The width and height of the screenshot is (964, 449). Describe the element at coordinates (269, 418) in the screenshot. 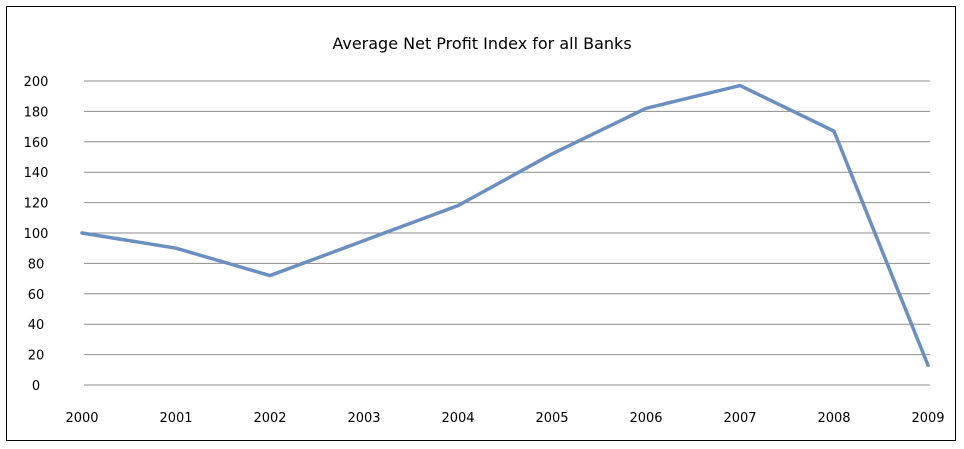

I see `x-tick-label: 2002` at that location.